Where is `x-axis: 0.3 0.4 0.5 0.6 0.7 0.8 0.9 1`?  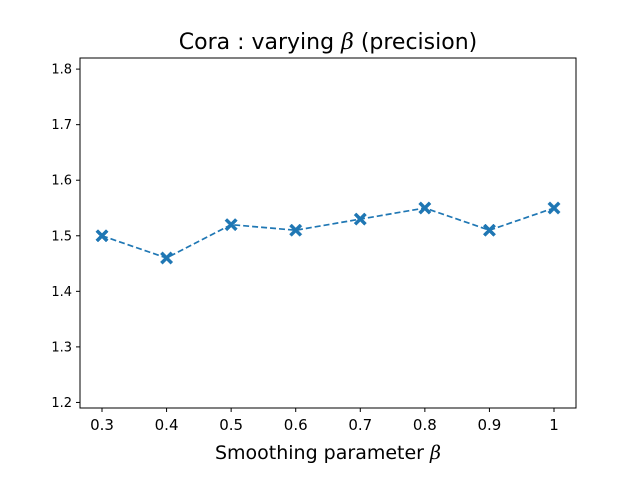 x-axis: 0.3 0.4 0.5 0.6 0.7 0.8 0.9 1 is located at coordinates (324, 421).